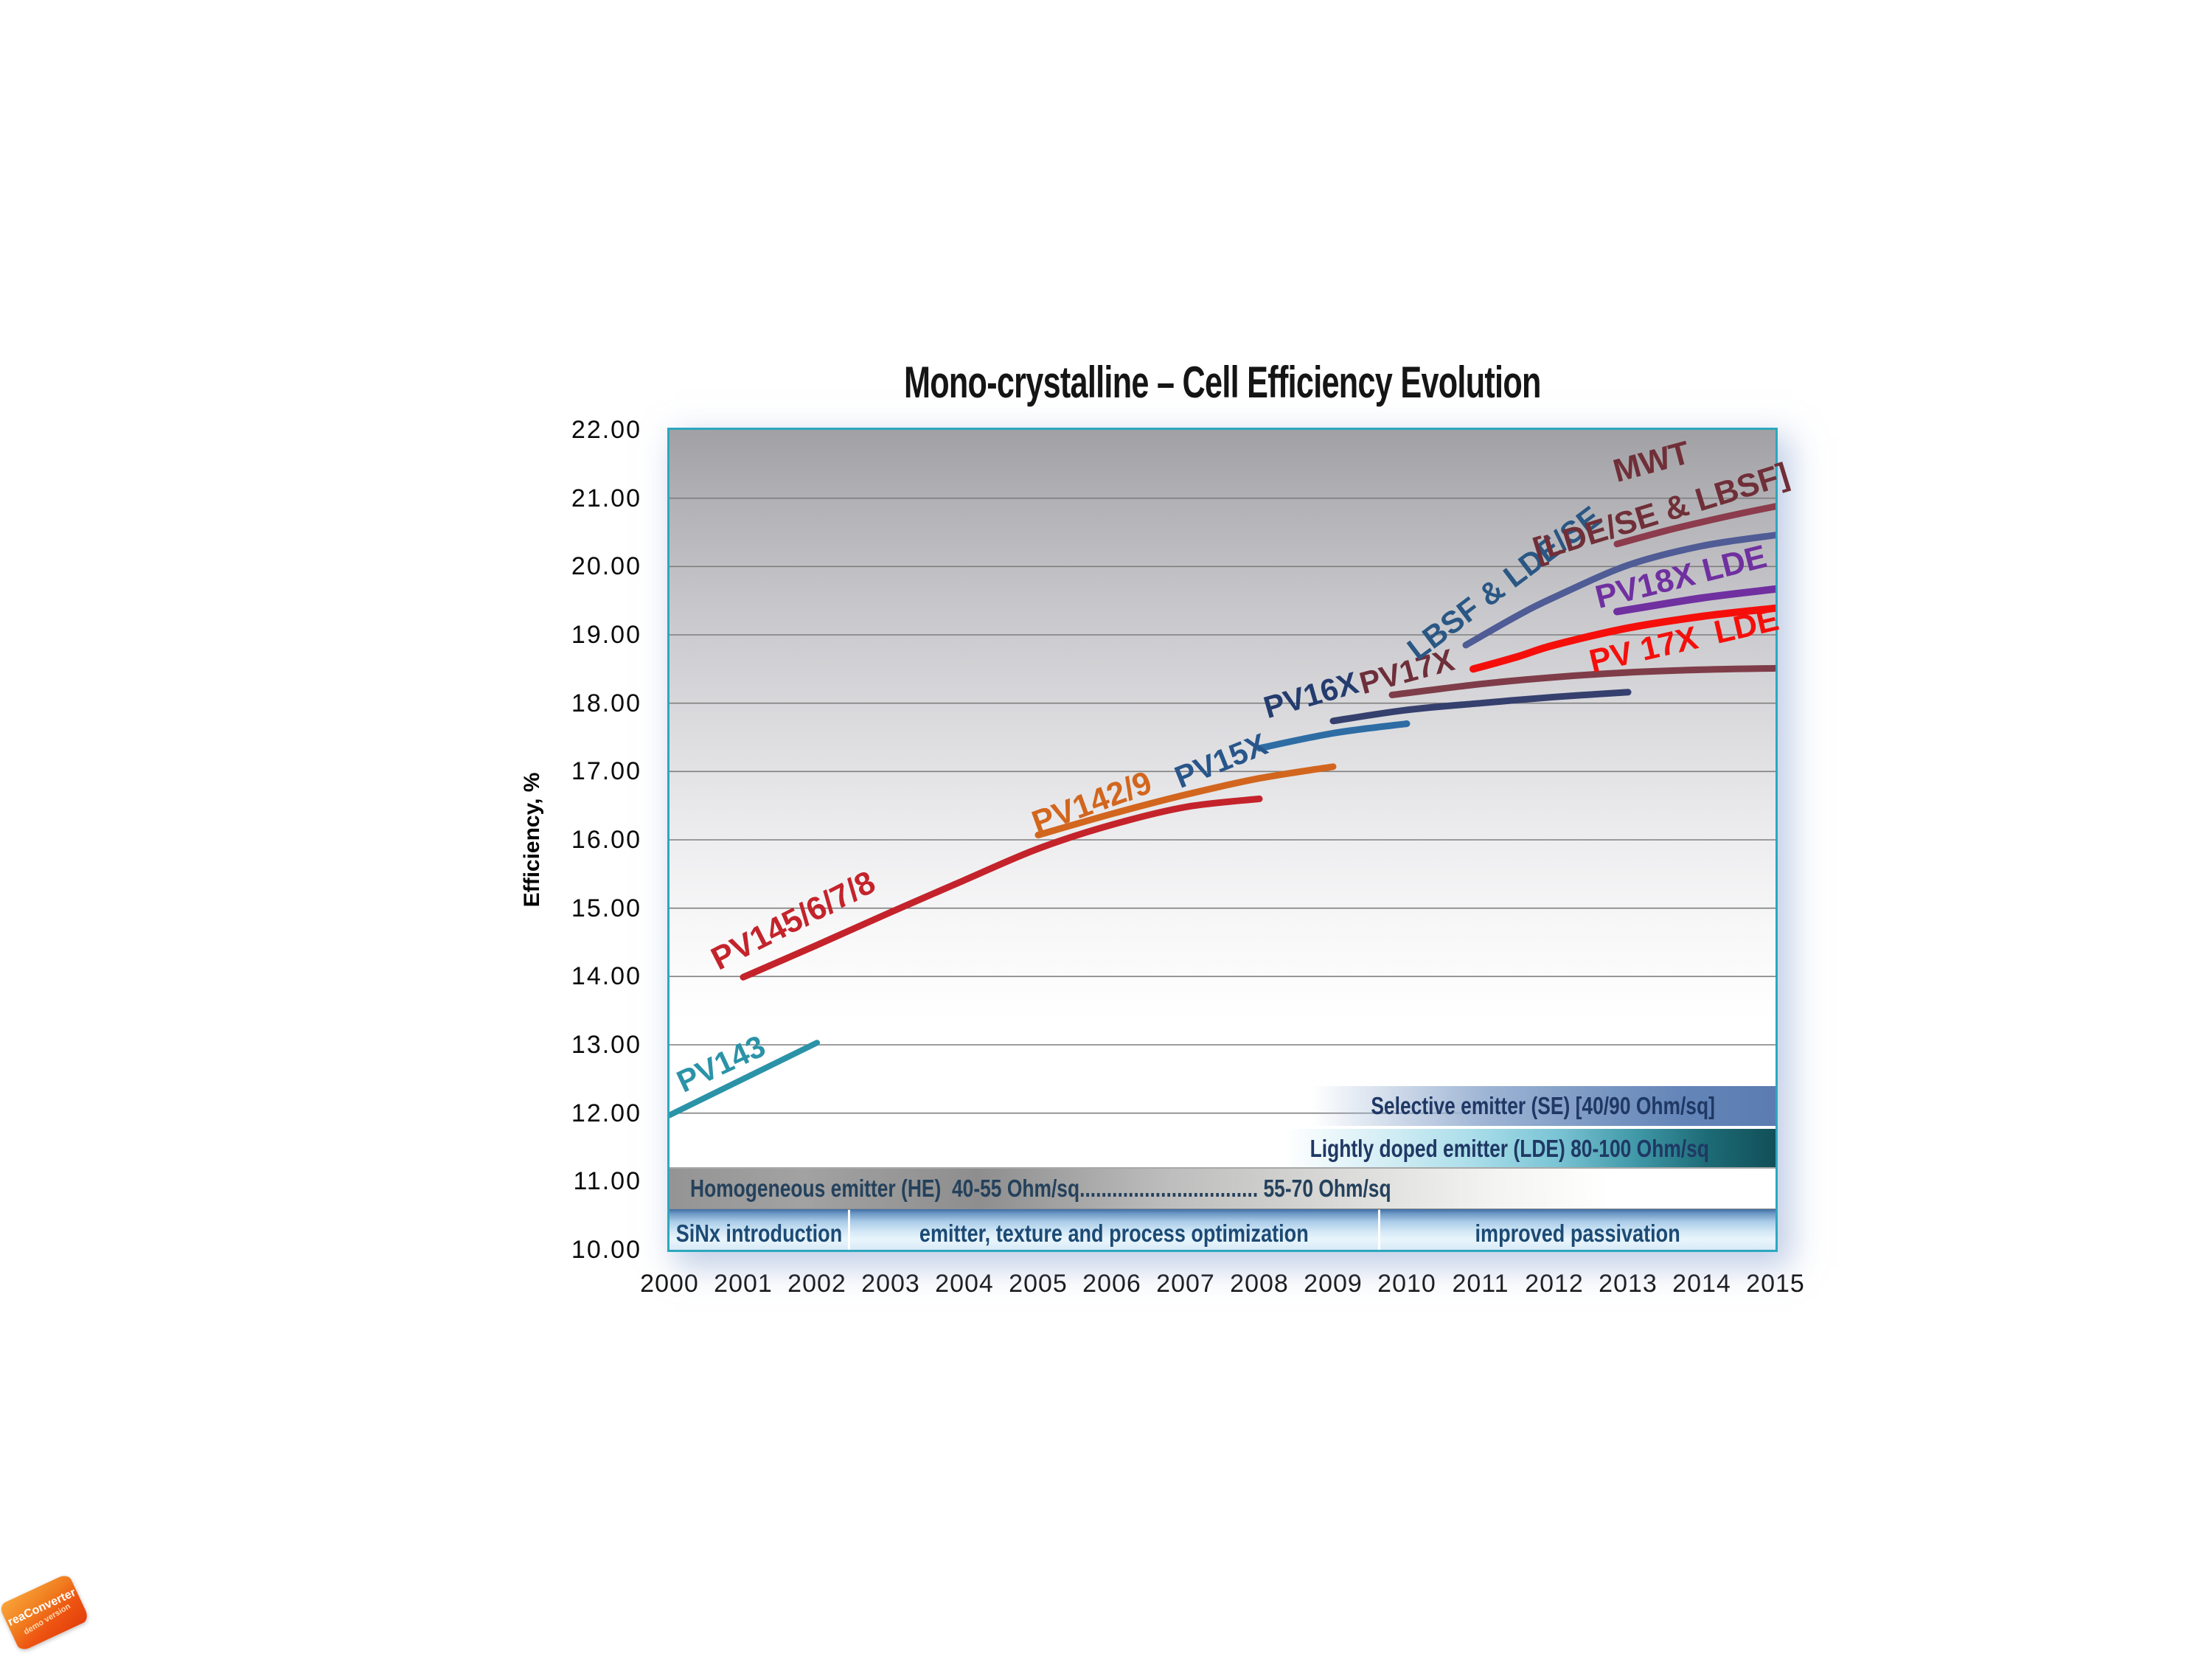 The width and height of the screenshot is (2212, 1659). I want to click on reaconverter-watermark: reaConverter demo version, so click(45, 1612).